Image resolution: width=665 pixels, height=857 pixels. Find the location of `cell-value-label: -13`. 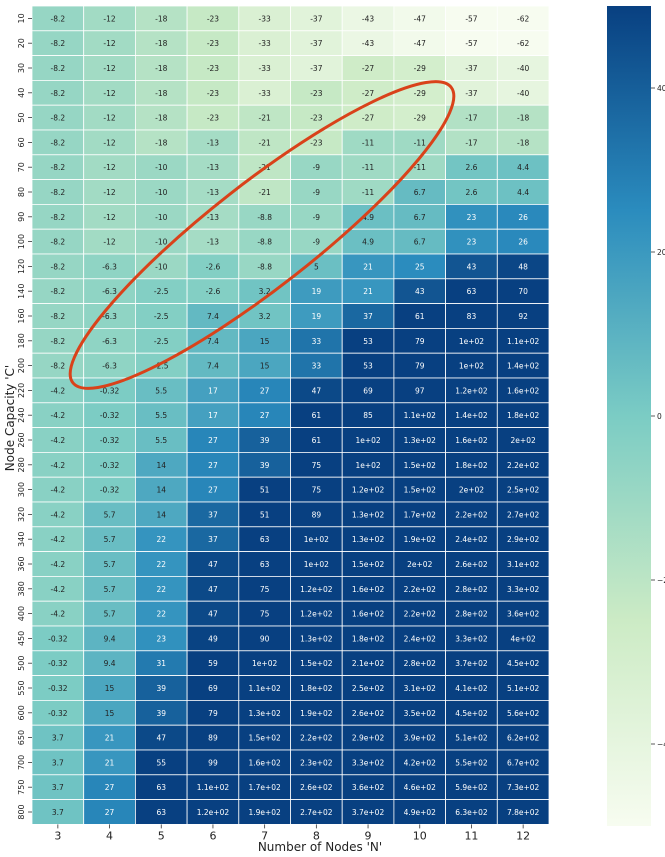

cell-value-label: -13 is located at coordinates (213, 242).